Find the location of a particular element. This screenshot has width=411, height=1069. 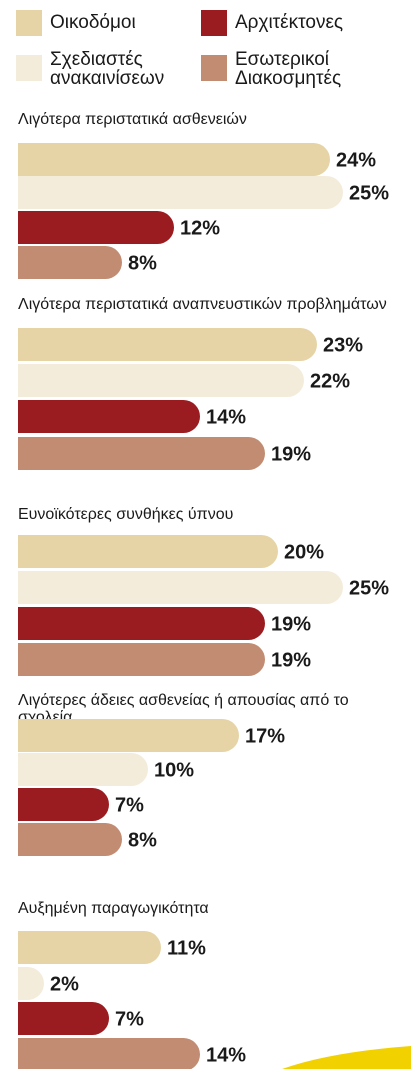

legend-label: ανακαινίσεων is located at coordinates (107, 78).